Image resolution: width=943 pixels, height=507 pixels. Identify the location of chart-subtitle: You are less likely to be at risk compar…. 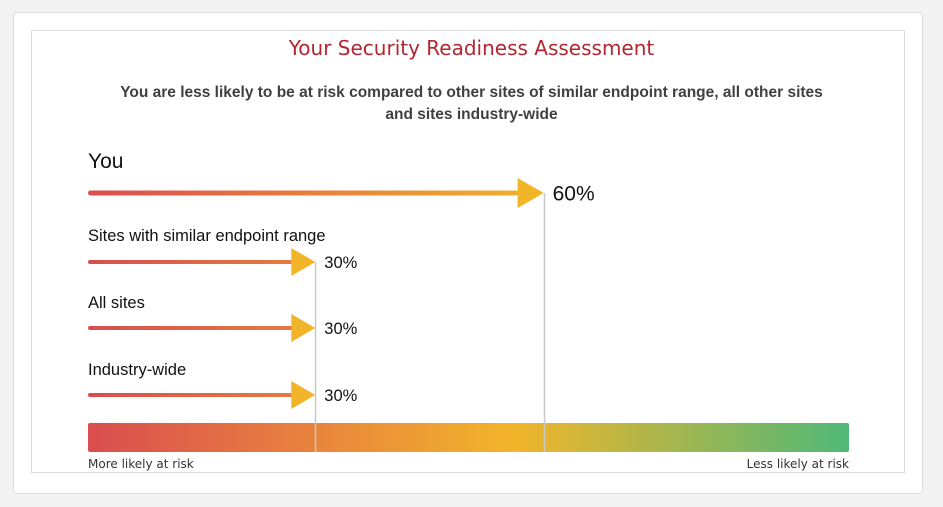
(471, 103).